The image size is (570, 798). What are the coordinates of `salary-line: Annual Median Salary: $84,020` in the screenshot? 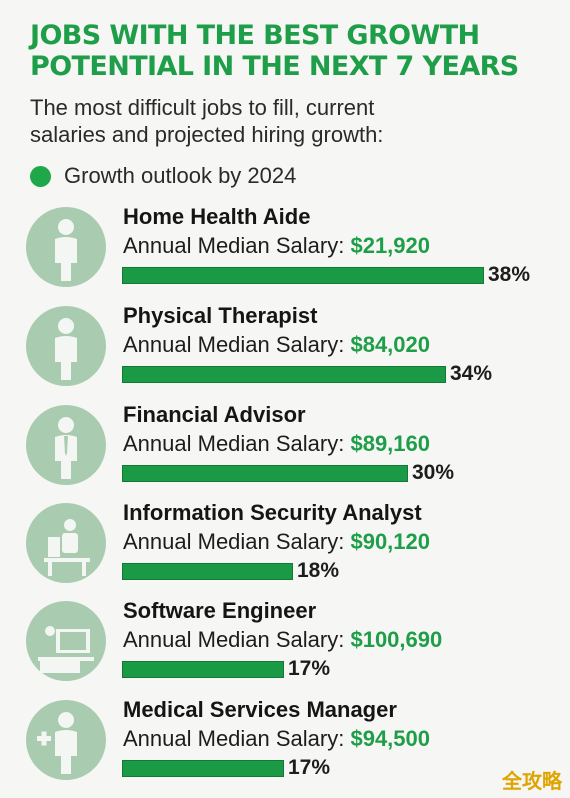 It's located at (276, 345).